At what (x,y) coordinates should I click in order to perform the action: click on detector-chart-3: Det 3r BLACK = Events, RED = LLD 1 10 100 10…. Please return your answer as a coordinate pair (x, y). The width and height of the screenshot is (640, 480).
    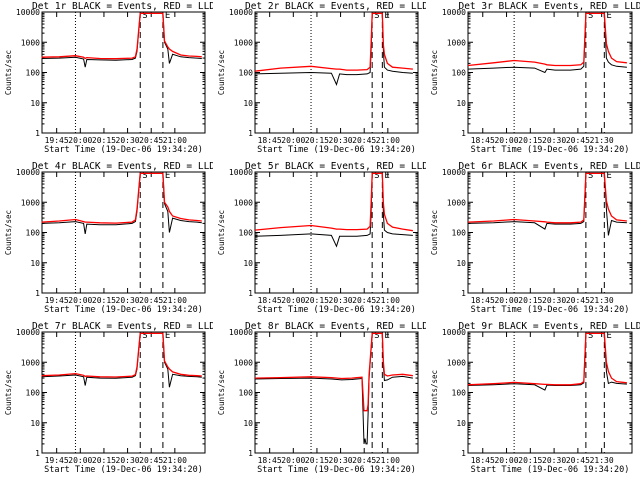
    Looking at the image, I should click on (535, 78).